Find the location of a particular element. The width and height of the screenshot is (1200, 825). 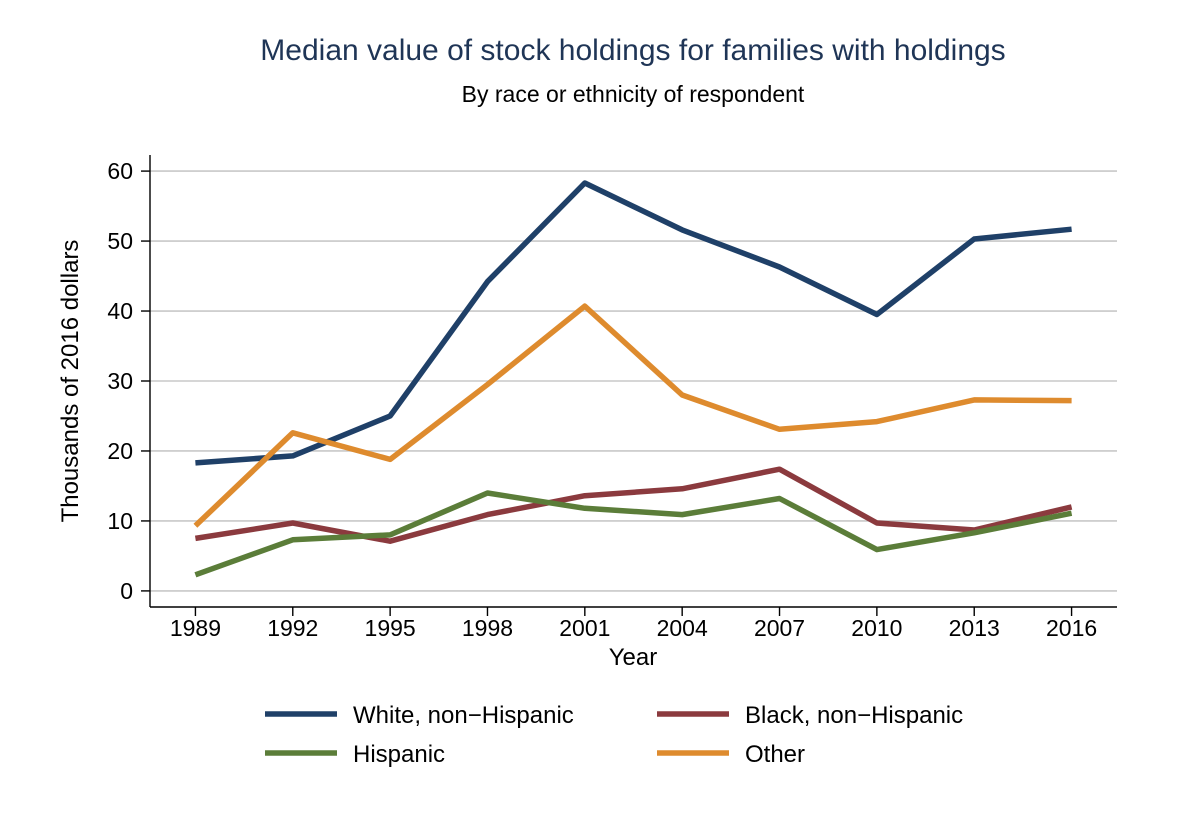

x-tick-label: 2016 is located at coordinates (1071, 628).